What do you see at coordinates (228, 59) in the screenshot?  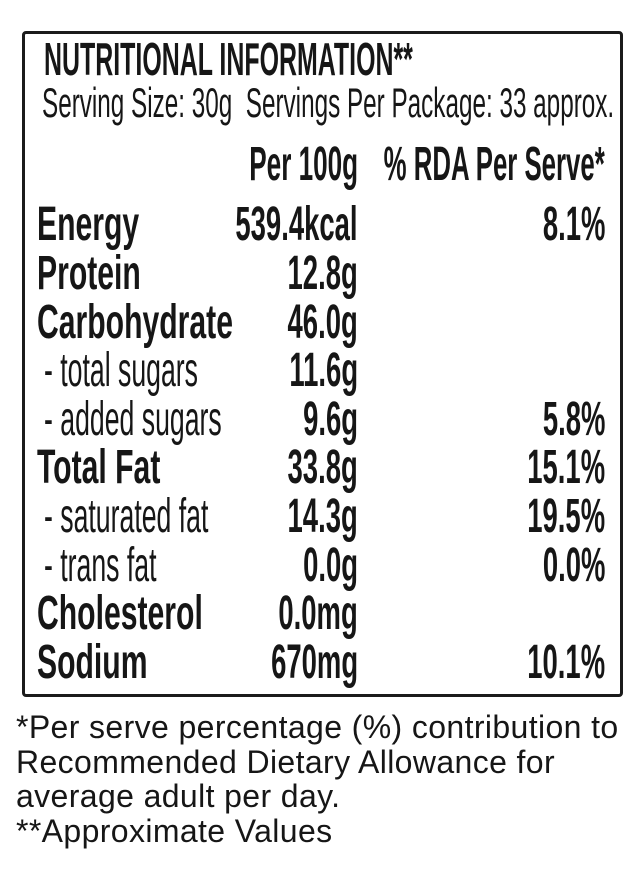 I see `label-title-text: NUTRITIONAL INFORMATION**` at bounding box center [228, 59].